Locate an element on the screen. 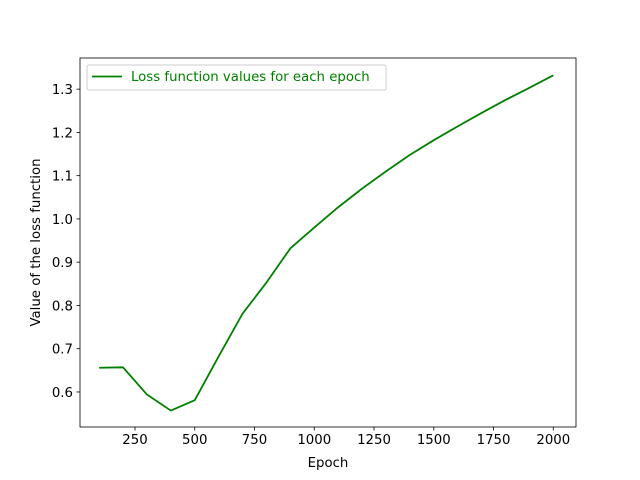 This screenshot has width=640, height=480. y-tick-label: 0.7 is located at coordinates (62, 350).